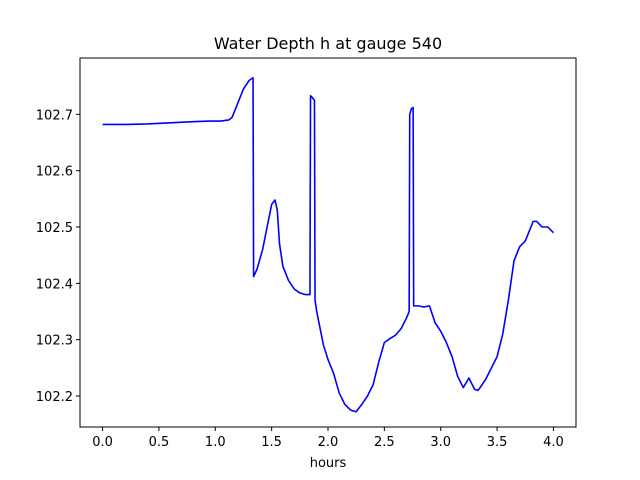 The width and height of the screenshot is (640, 480). Describe the element at coordinates (328, 43) in the screenshot. I see `chart-title: Water Depth h at gauge 540` at that location.